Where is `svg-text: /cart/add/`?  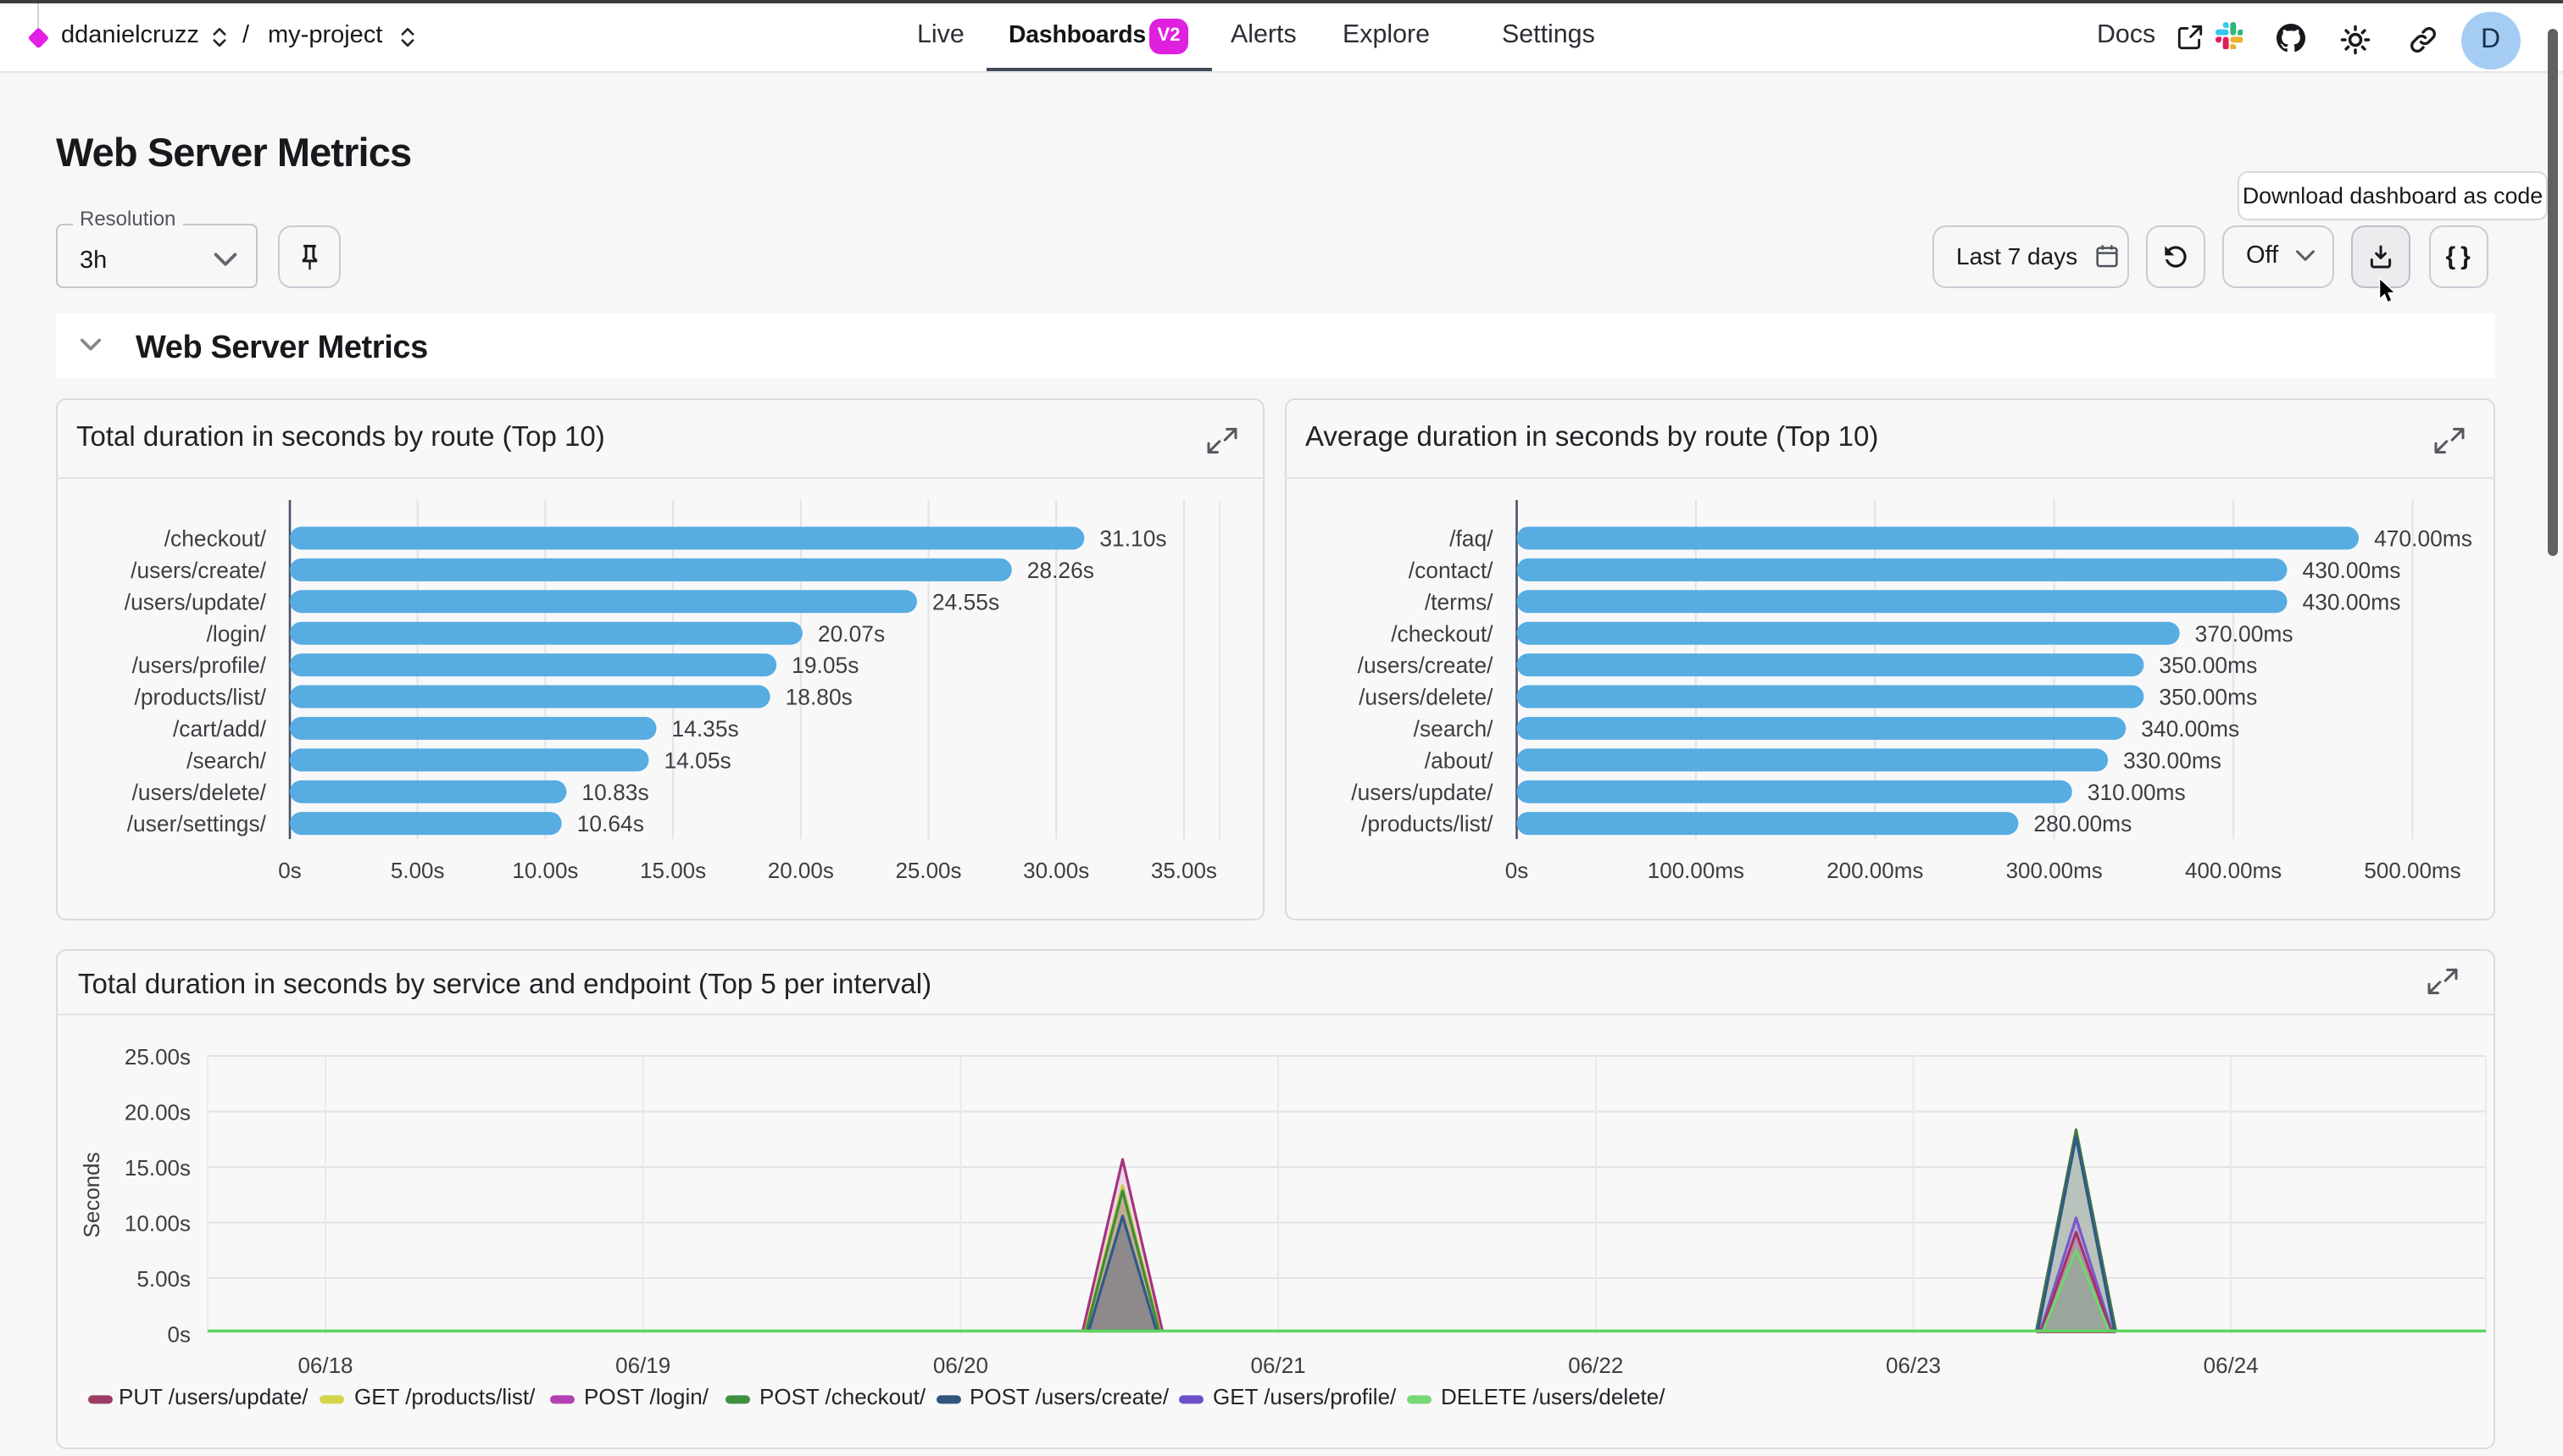
svg-text: /cart/add/ is located at coordinates (220, 729).